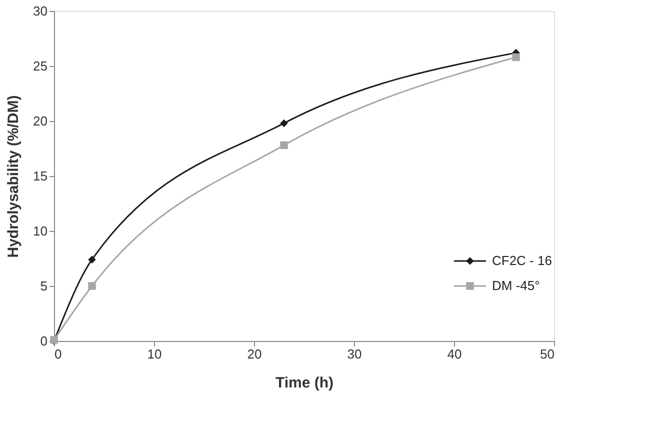 The image size is (649, 443). What do you see at coordinates (454, 354) in the screenshot?
I see `x-tick-label: 40` at bounding box center [454, 354].